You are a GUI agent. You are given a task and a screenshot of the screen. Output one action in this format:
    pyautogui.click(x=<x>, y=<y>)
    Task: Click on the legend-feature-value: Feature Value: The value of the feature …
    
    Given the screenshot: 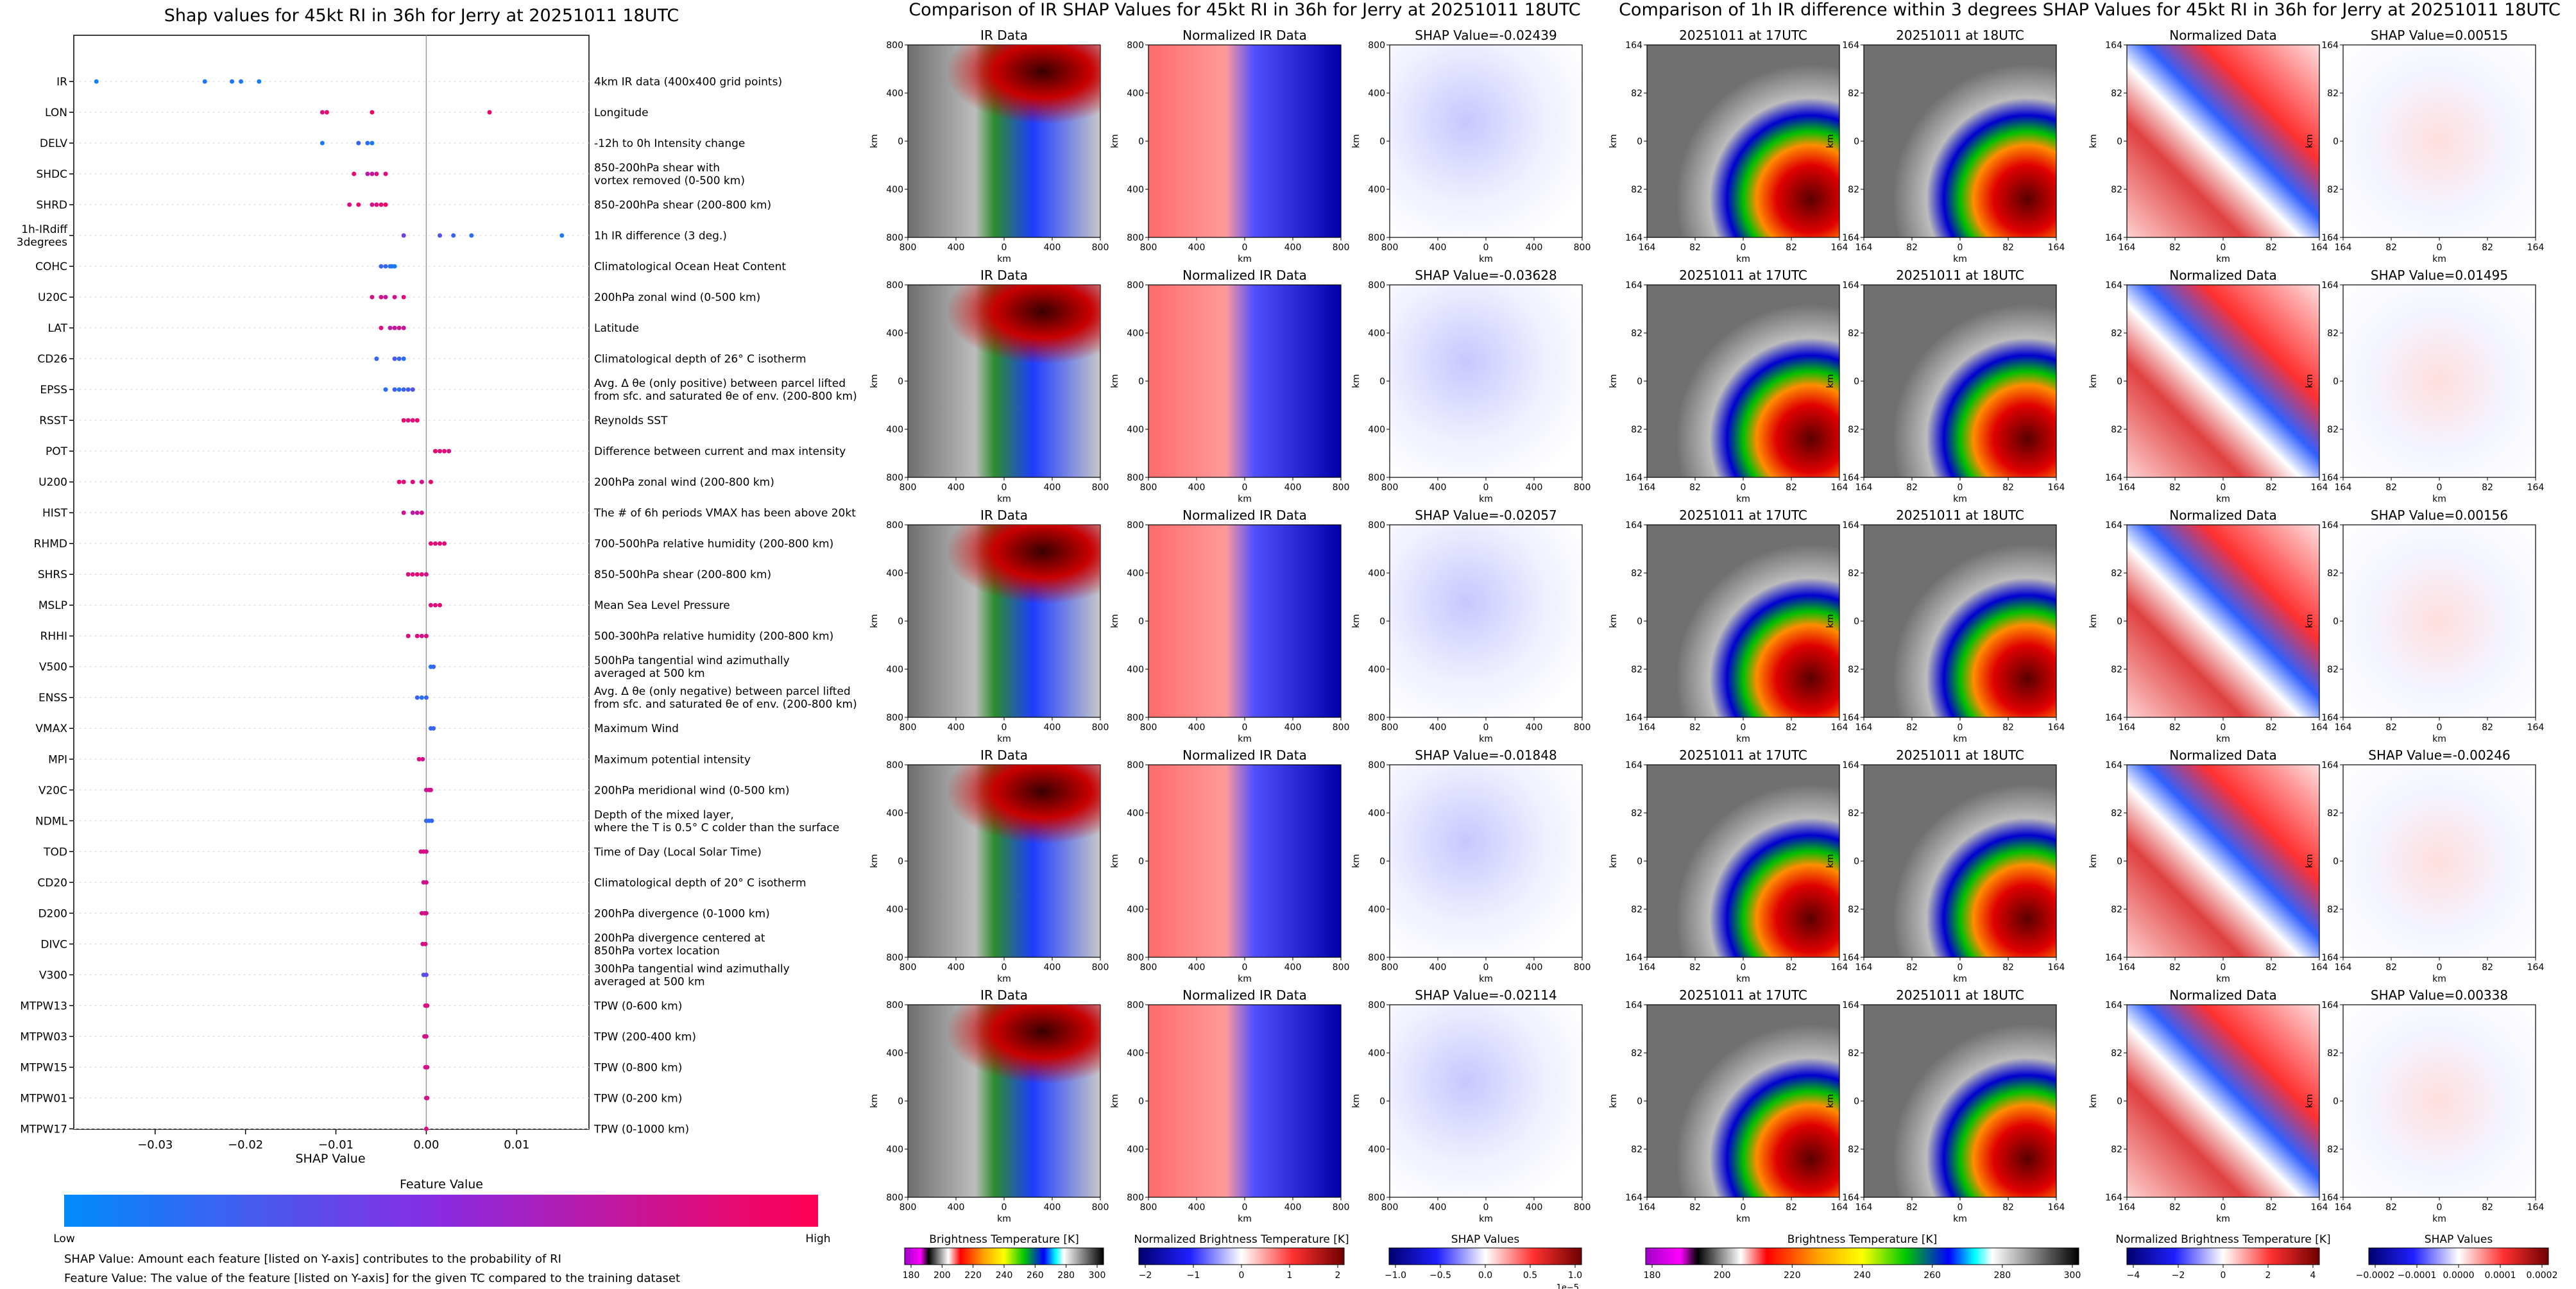 What is the action you would take?
    pyautogui.click(x=372, y=1278)
    